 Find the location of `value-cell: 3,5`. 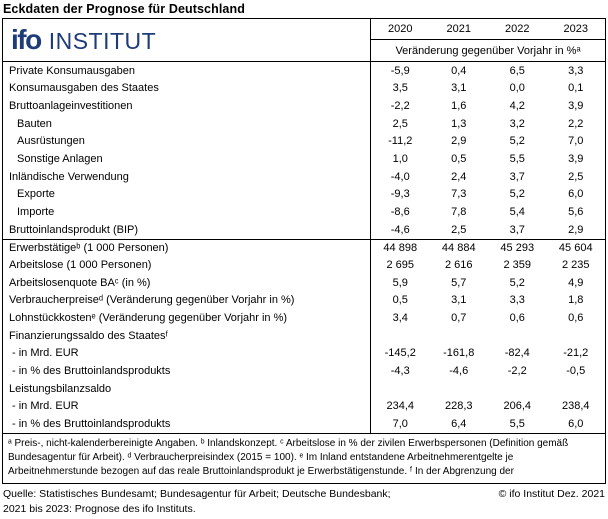

value-cell: 3,5 is located at coordinates (400, 88).